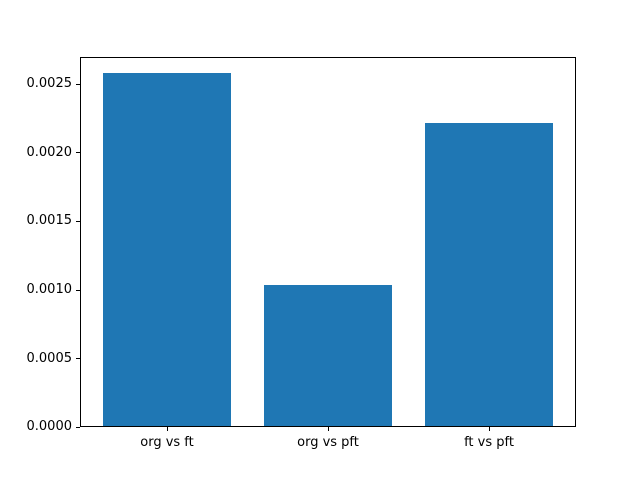  What do you see at coordinates (49, 289) in the screenshot?
I see `y-tick-label: 0.0010` at bounding box center [49, 289].